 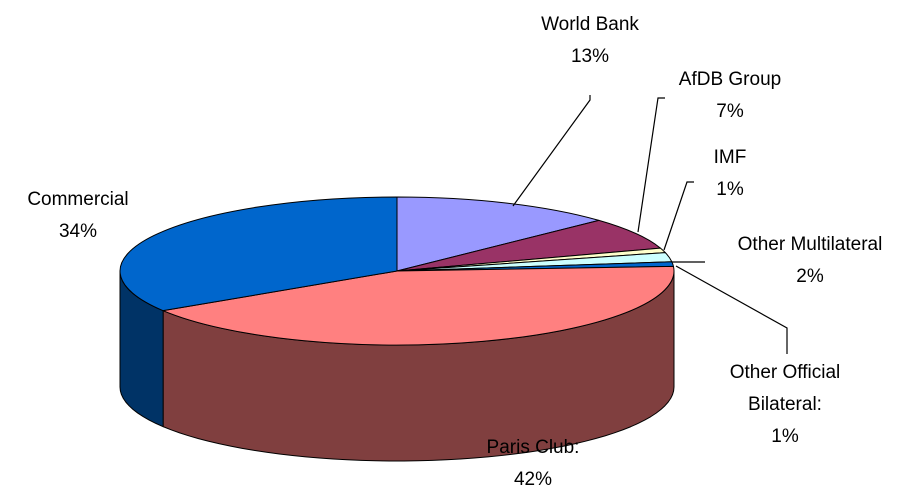 What do you see at coordinates (730, 173) in the screenshot?
I see `slice-label-imf: IMF 1%` at bounding box center [730, 173].